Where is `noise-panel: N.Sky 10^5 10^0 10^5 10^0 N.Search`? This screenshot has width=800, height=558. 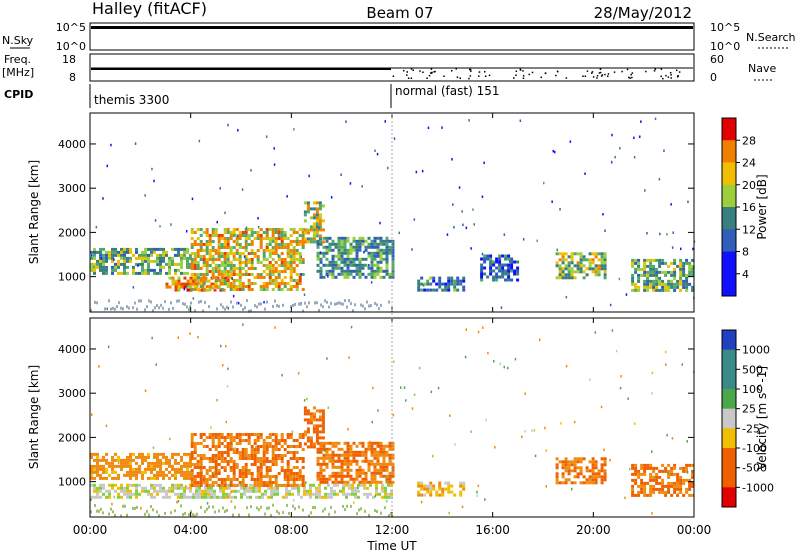
noise-panel: N.Sky 10^5 10^0 10^5 10^0 N.Search is located at coordinates (399, 37).